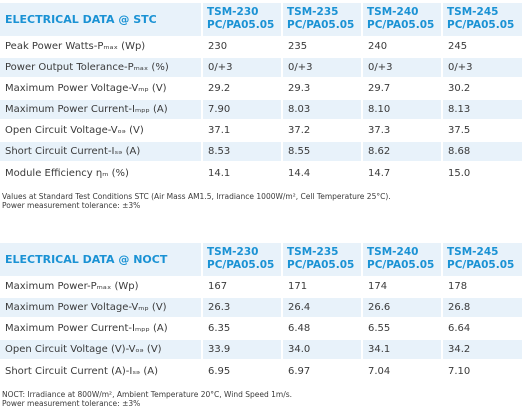 The image size is (526, 414). I want to click on value-cell: 240, so click(401, 46).